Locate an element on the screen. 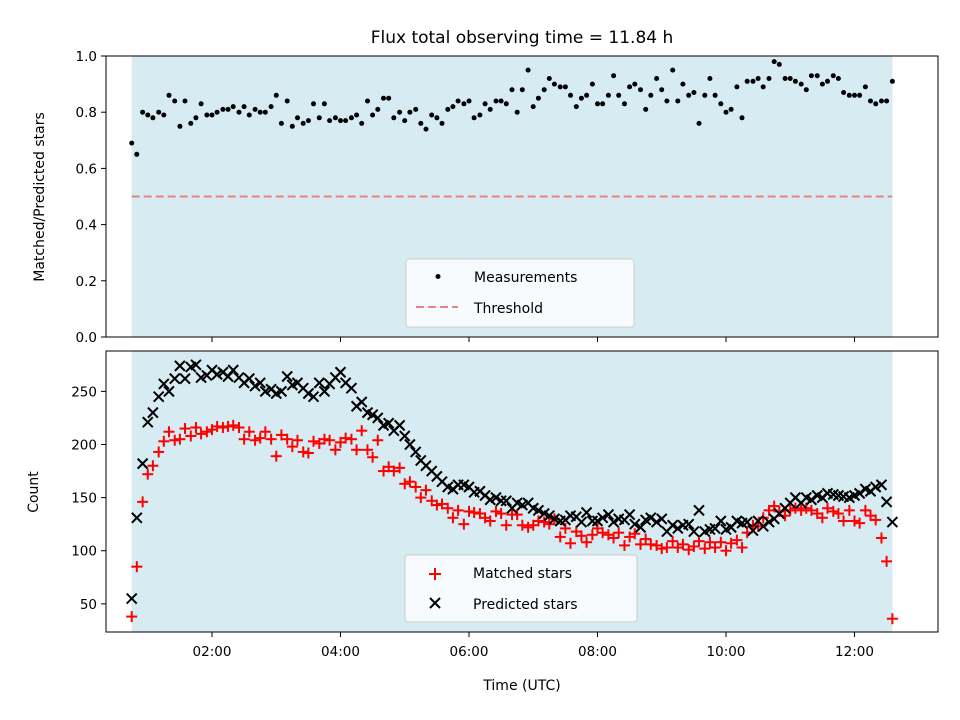 The width and height of the screenshot is (960, 720). measurement-points is located at coordinates (512, 108).